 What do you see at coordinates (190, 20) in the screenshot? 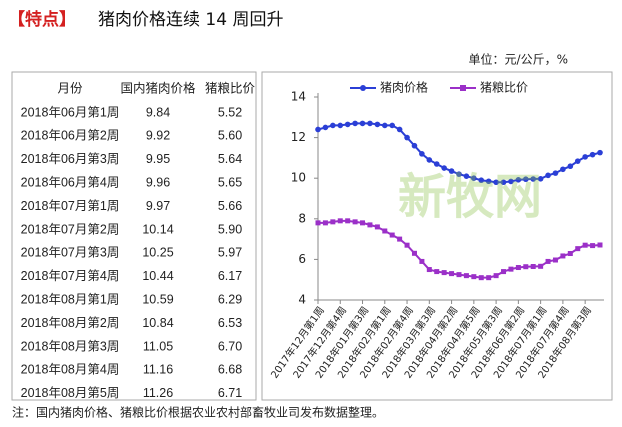
I see `title: 猪肉价格连续 14 周回升` at bounding box center [190, 20].